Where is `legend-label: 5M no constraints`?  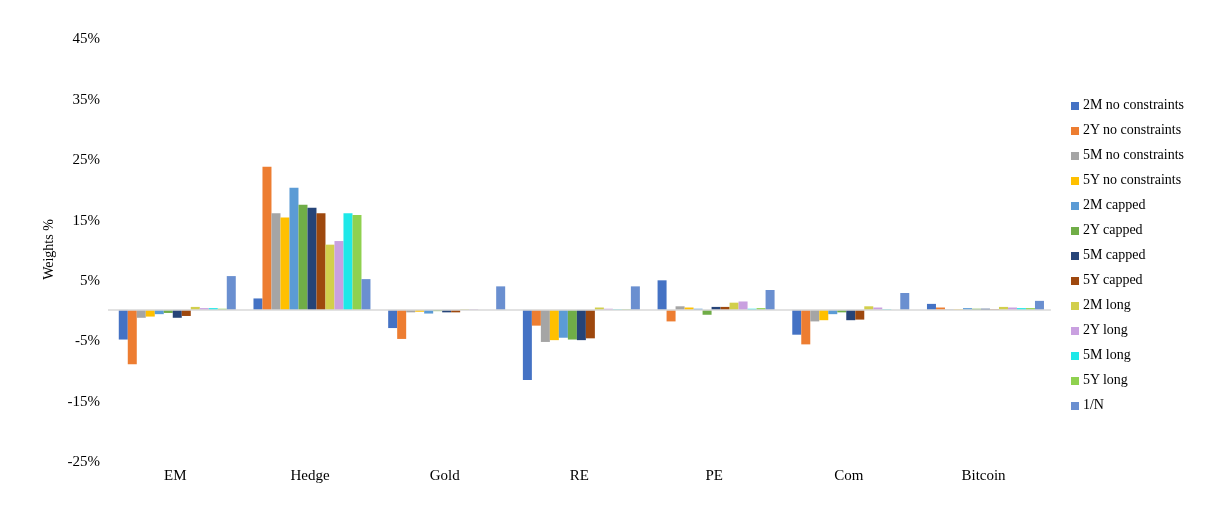 legend-label: 5M no constraints is located at coordinates (1133, 154).